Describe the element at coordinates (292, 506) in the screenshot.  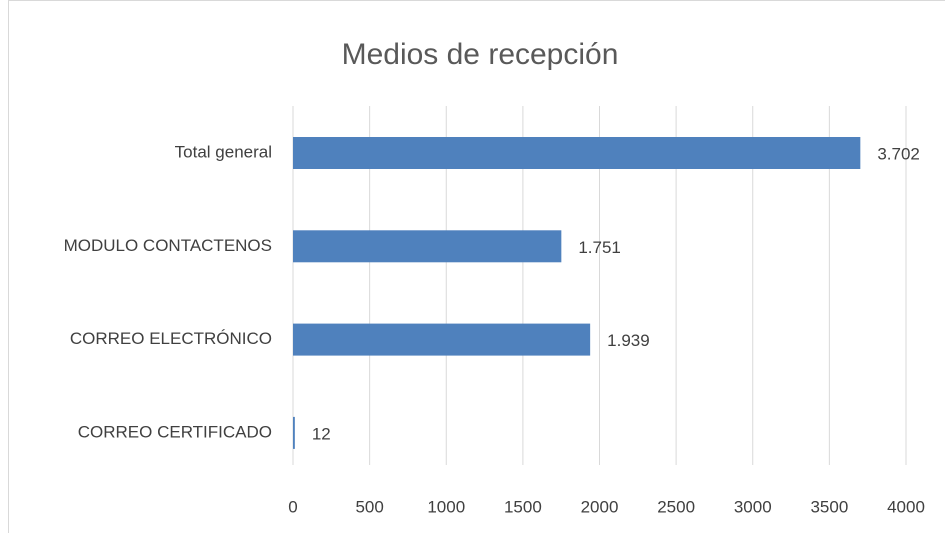
I see `x-tick-label: 0` at that location.